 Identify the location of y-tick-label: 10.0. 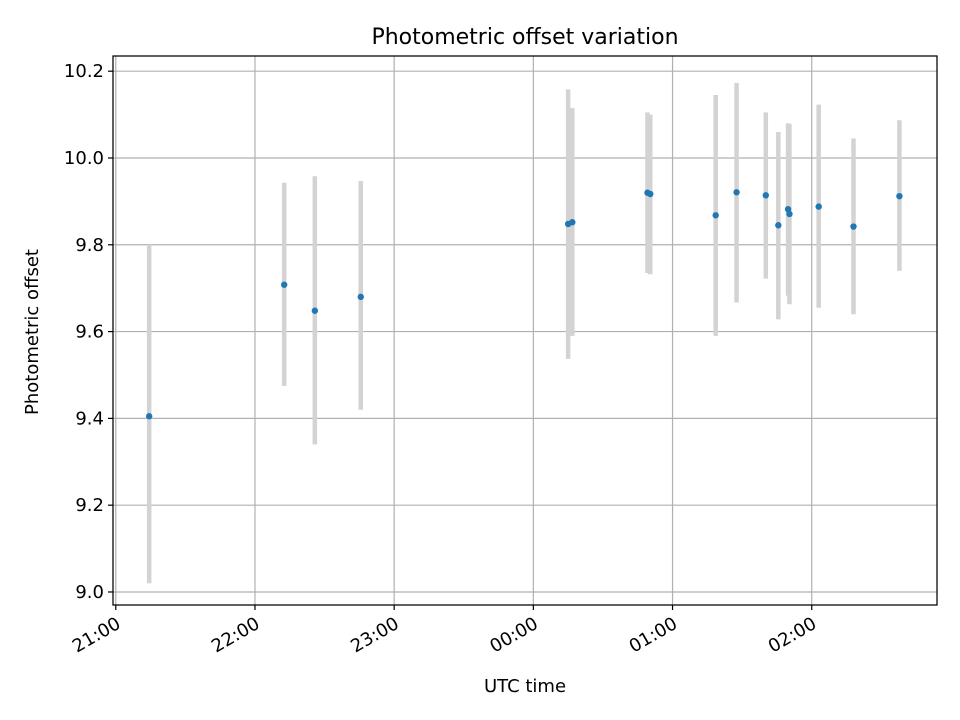
(84, 158).